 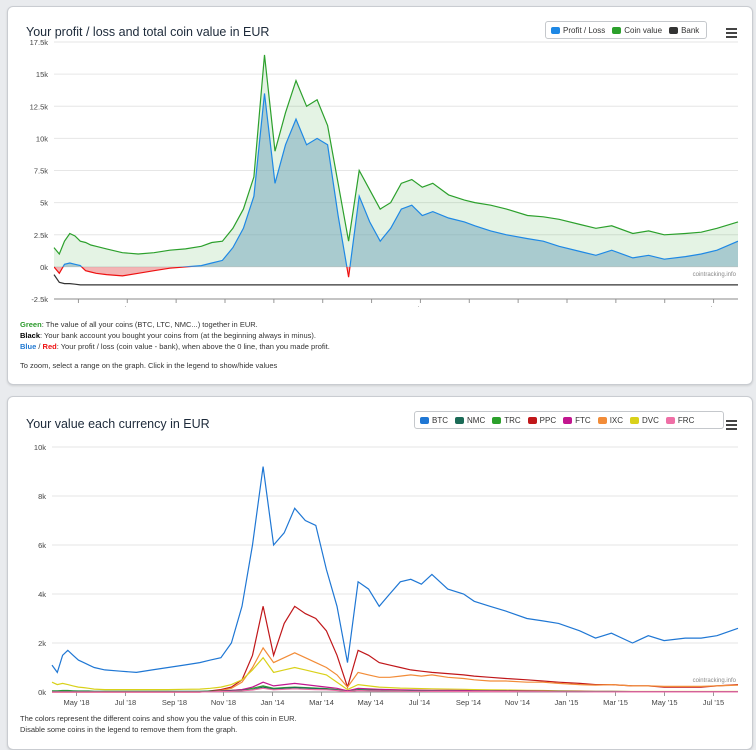 I want to click on legend-label: PPC, so click(x=548, y=420).